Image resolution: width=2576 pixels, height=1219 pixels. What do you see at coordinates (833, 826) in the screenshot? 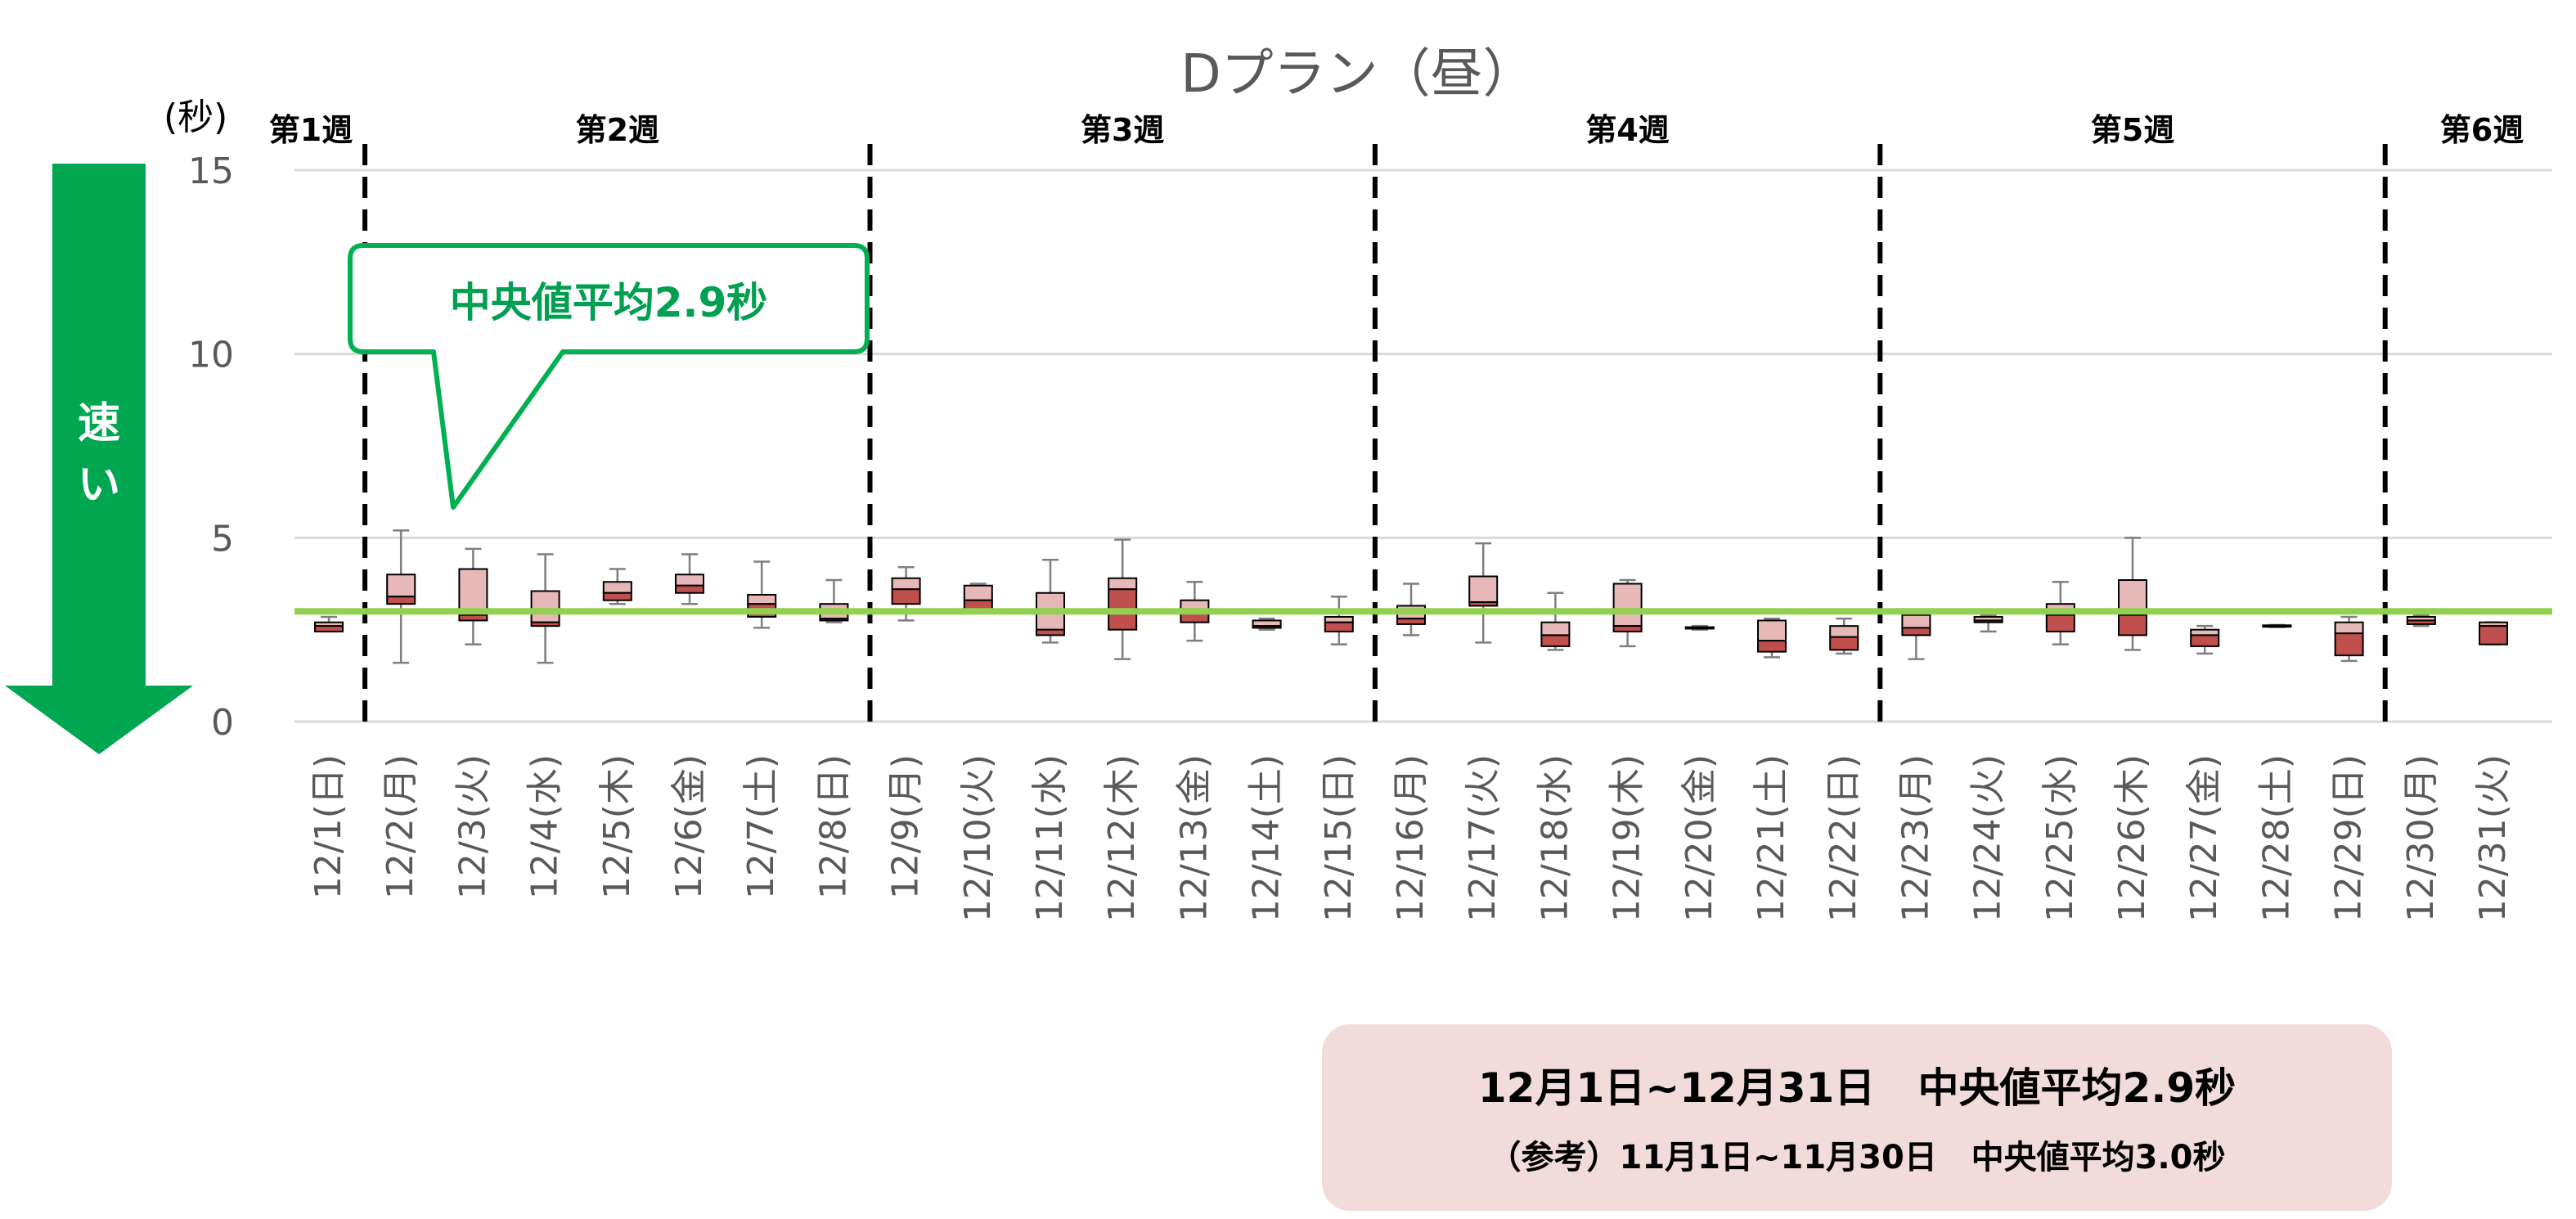
I see `x-tick-label: 12/8(日)` at bounding box center [833, 826].